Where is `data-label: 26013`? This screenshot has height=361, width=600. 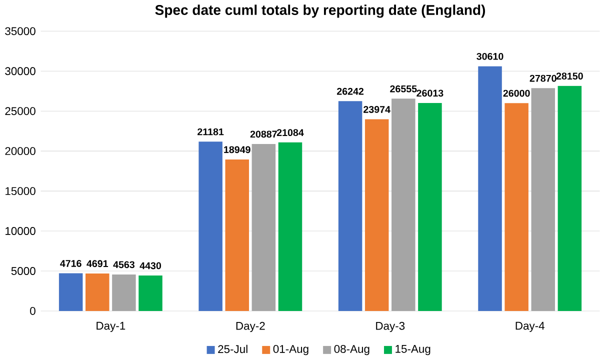
data-label: 26013 is located at coordinates (430, 93).